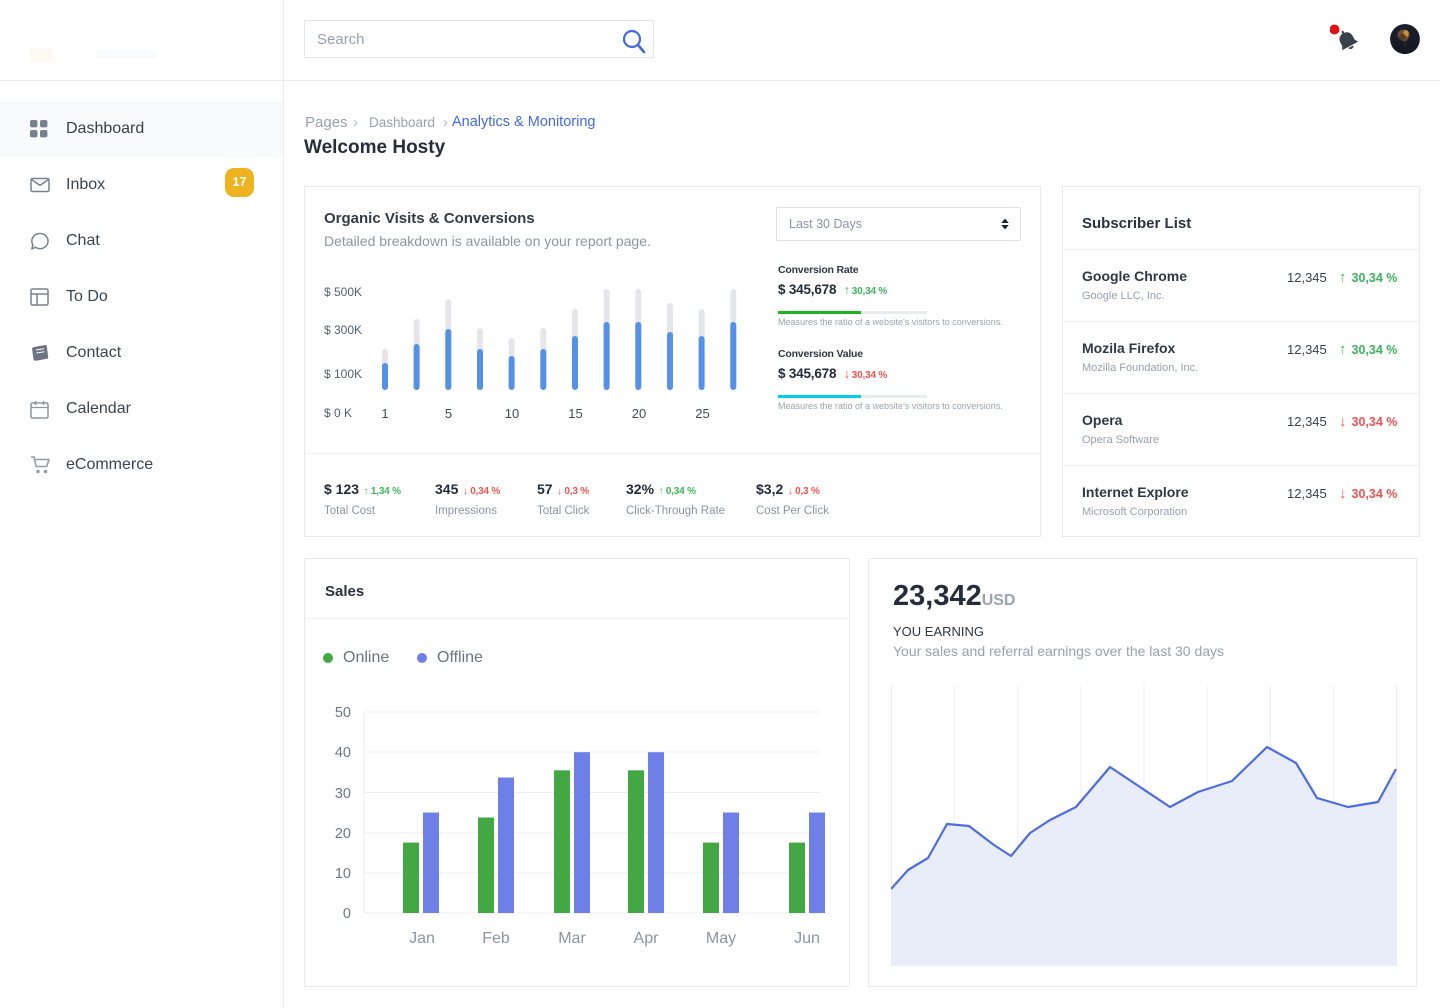 The height and width of the screenshot is (1008, 1440). What do you see at coordinates (702, 413) in the screenshot?
I see `svg-text: 25` at bounding box center [702, 413].